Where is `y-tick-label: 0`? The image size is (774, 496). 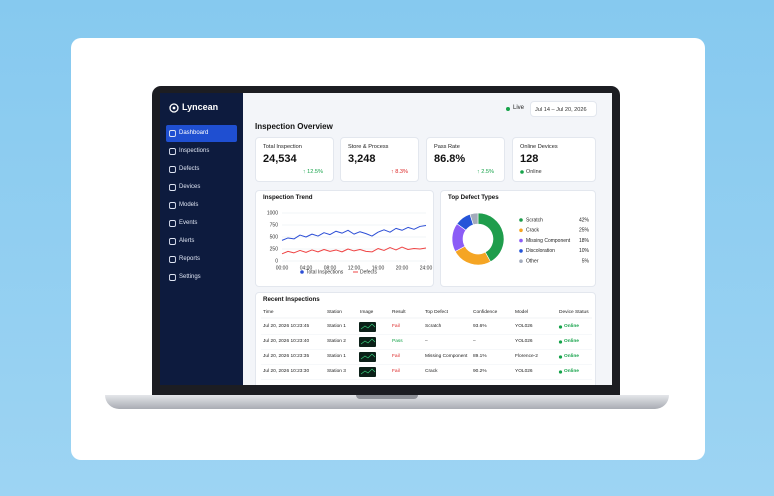
y-tick-label: 0 is located at coordinates (276, 261).